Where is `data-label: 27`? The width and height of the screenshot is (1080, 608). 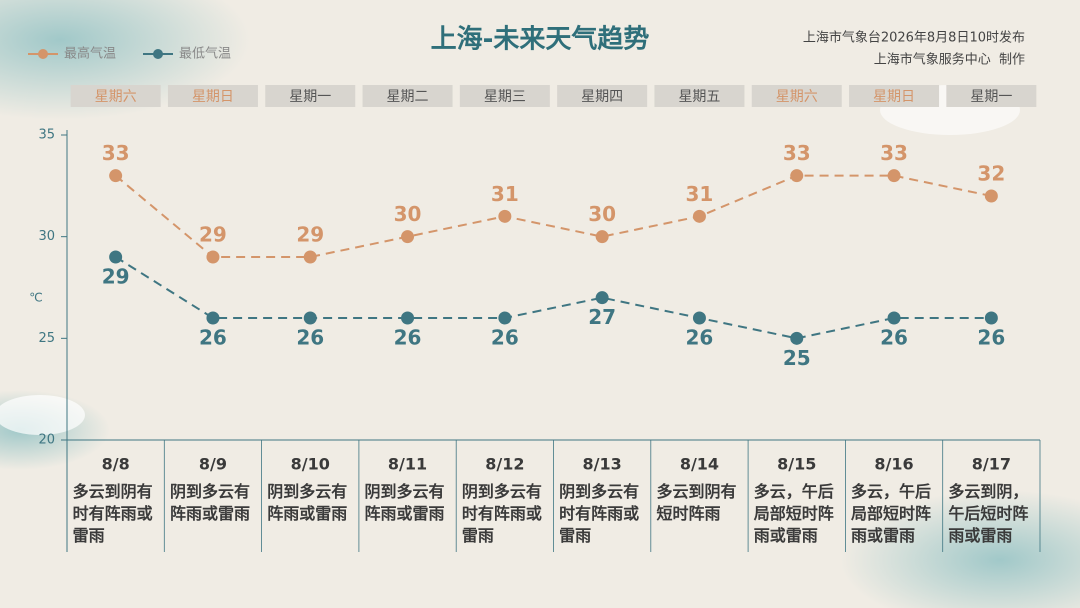 data-label: 27 is located at coordinates (602, 317).